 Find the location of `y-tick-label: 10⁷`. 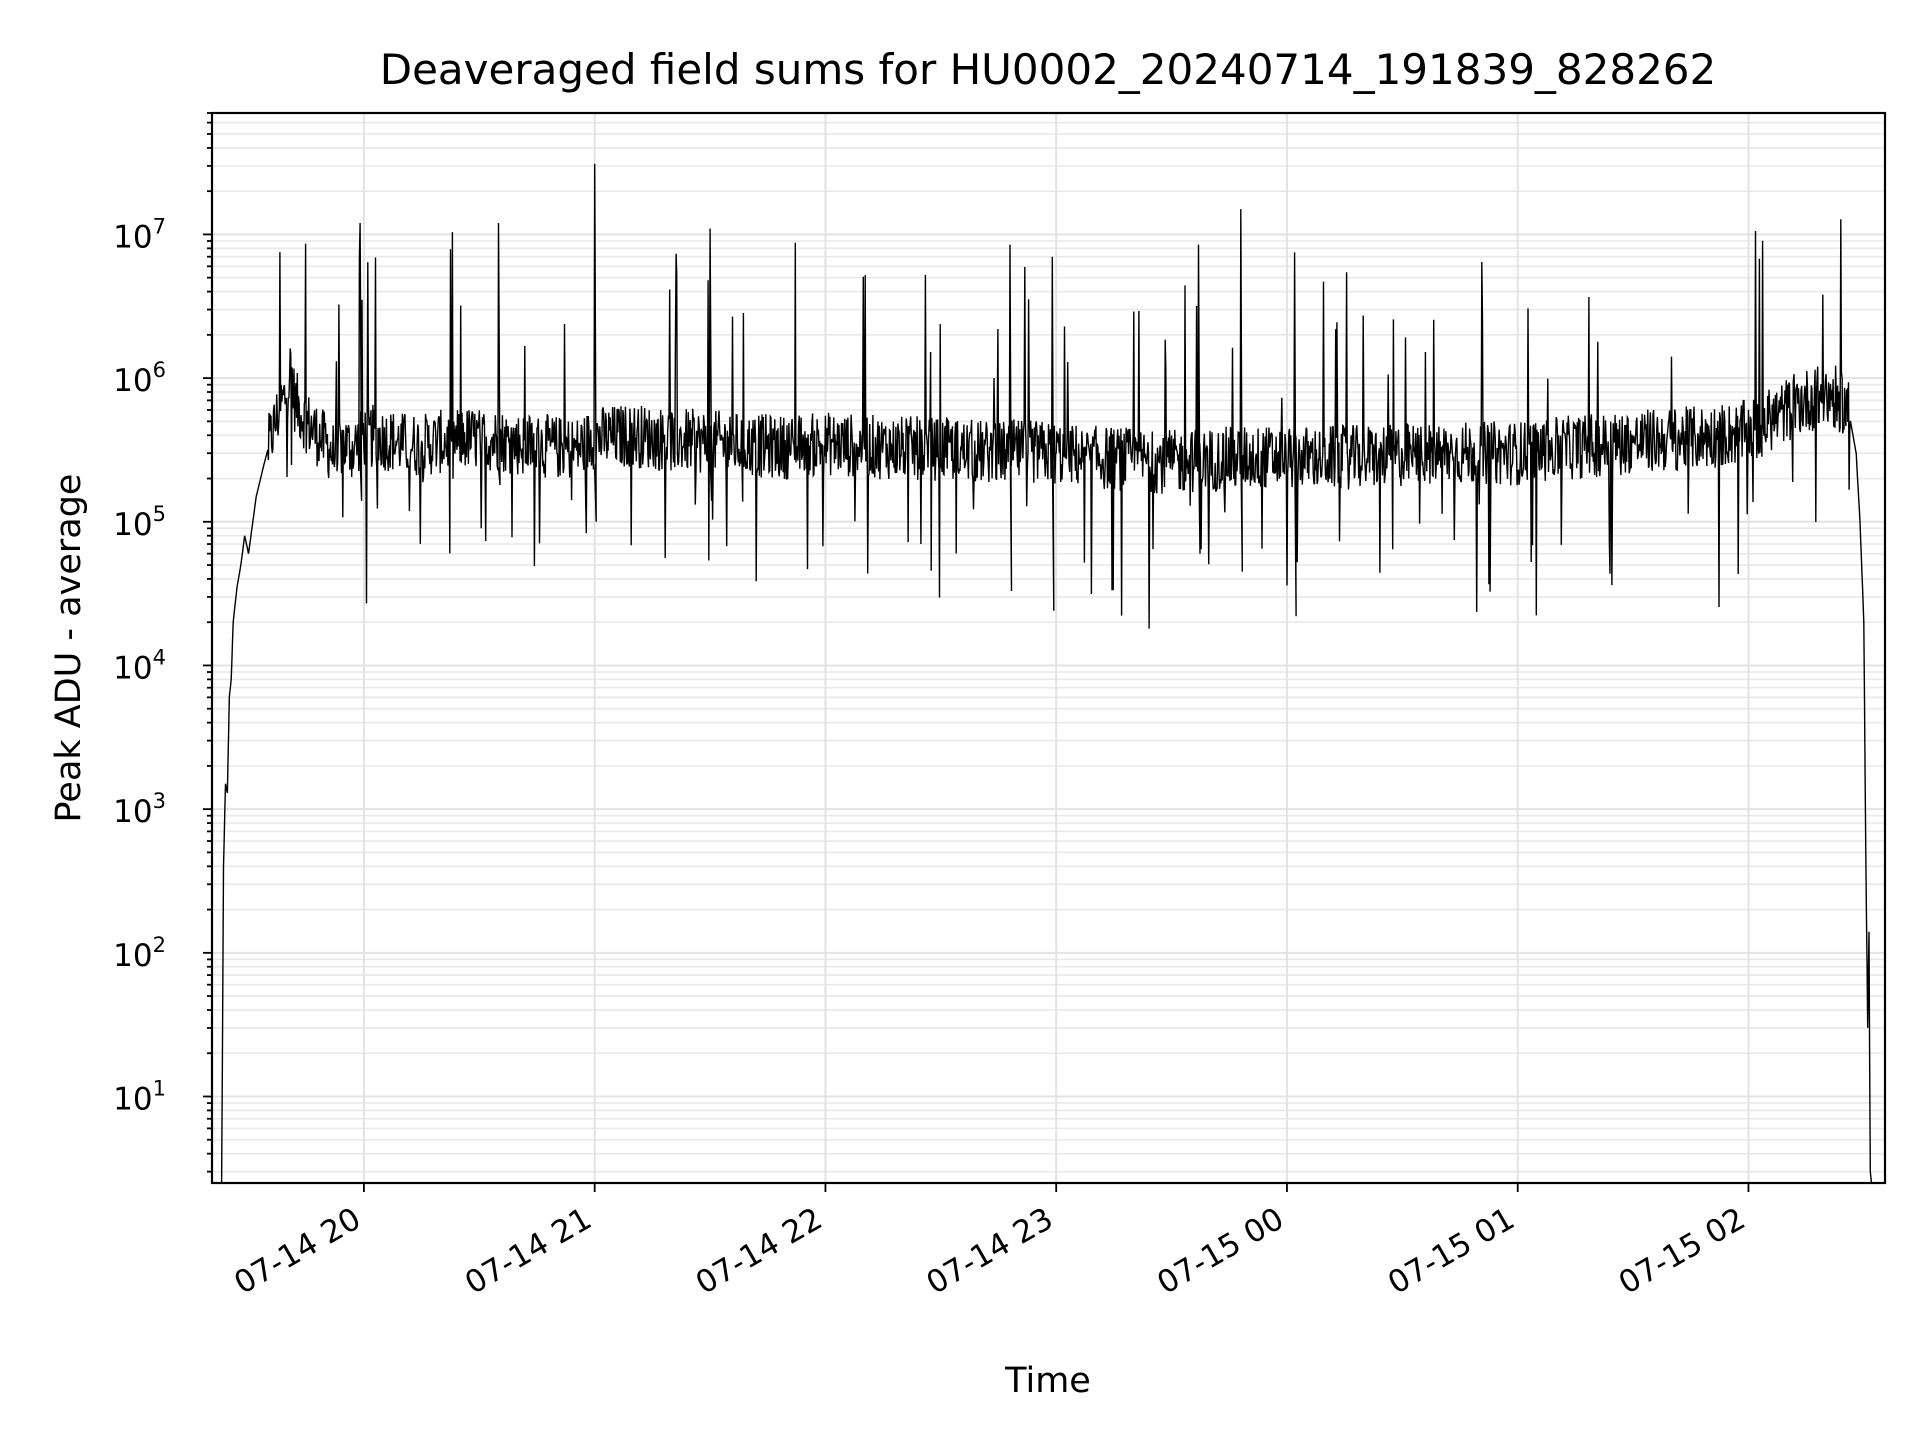

y-tick-label: 10⁷ is located at coordinates (139, 234).